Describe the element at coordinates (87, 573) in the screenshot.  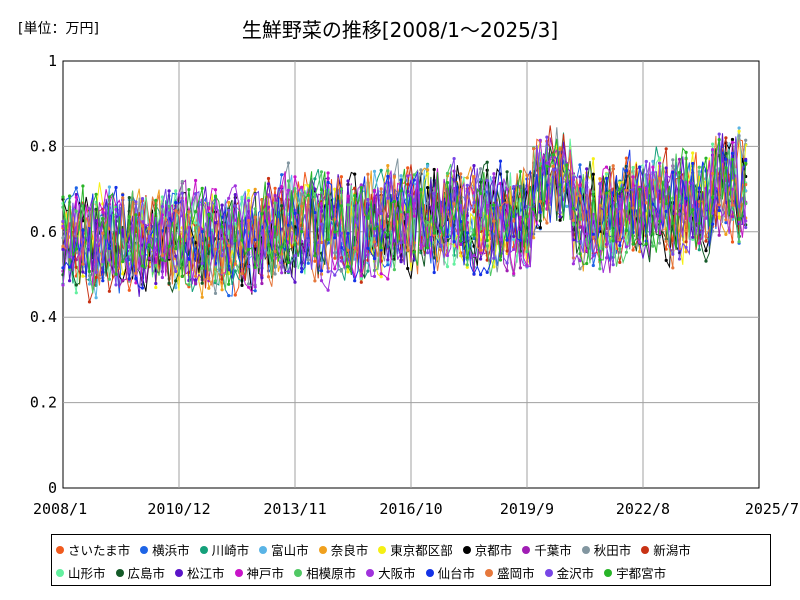
I see `legend-label: 山形市` at that location.